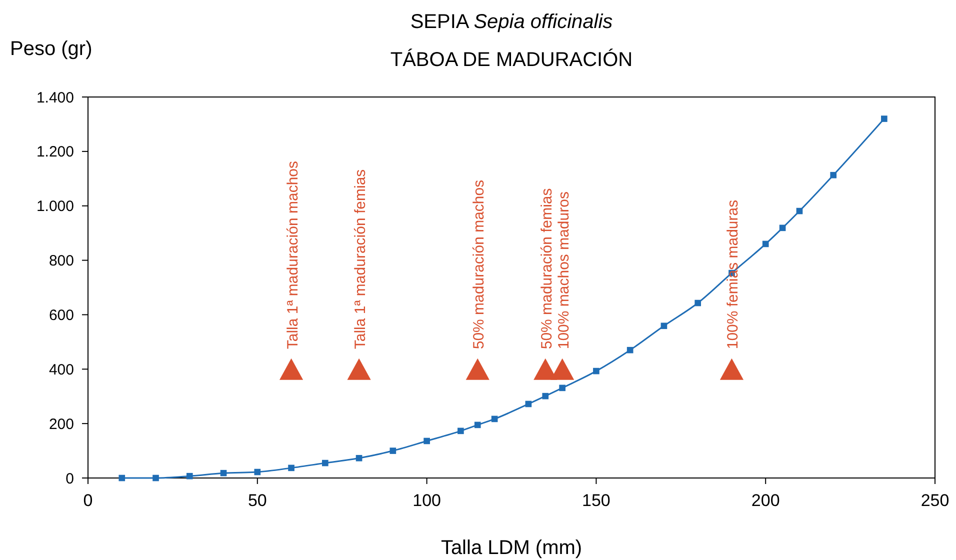 The image size is (956, 560). I want to click on chart-title: SEPIA Sepia officinalis, so click(511, 22).